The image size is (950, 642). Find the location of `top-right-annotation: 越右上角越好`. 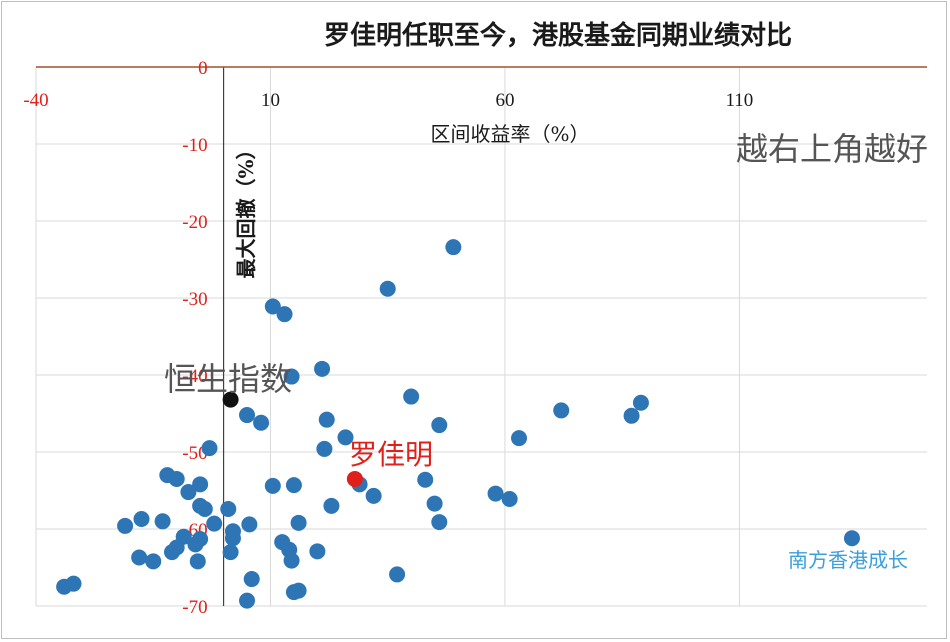

top-right-annotation: 越右上角越好 is located at coordinates (832, 149).